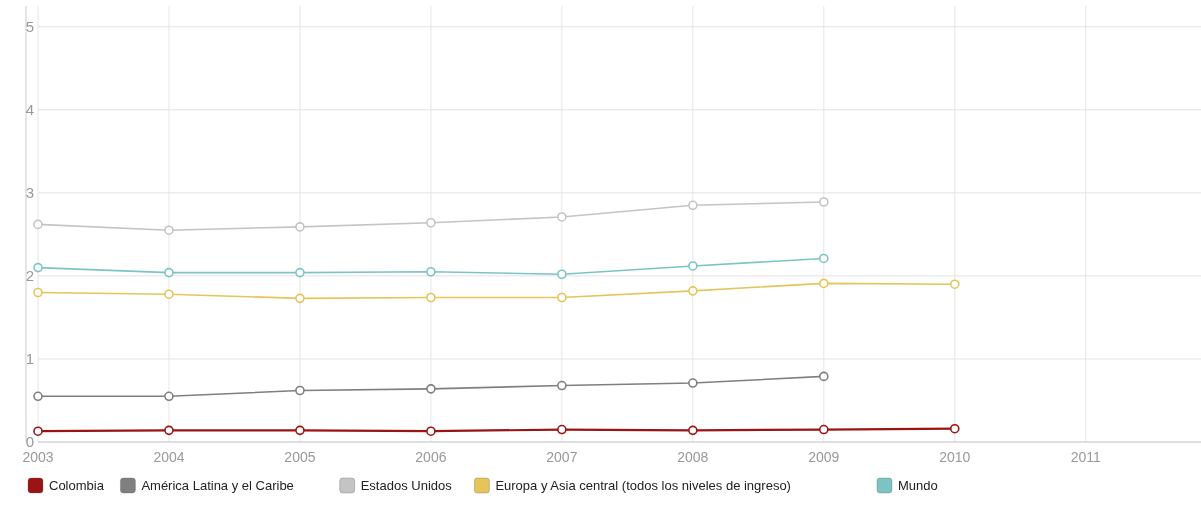 The image size is (1201, 512). I want to click on x-tick-label: 2011, so click(1086, 457).